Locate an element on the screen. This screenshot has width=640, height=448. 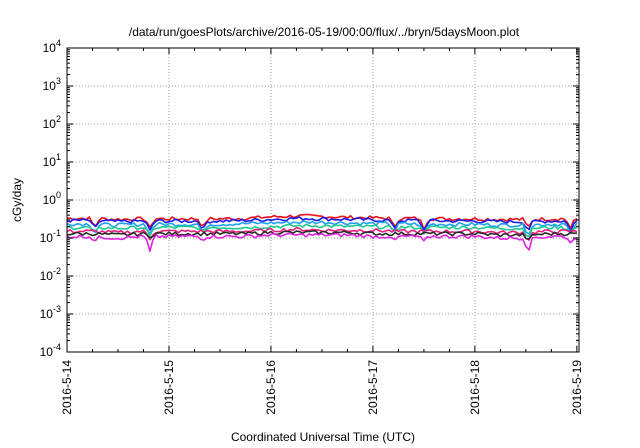
y-tick-label: 10⁰ is located at coordinates (52, 198).